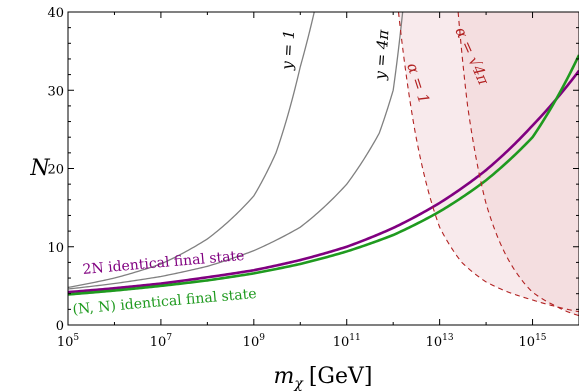  I want to click on label-2n-identical-final-state: 2N identical final state, so click(163, 263).